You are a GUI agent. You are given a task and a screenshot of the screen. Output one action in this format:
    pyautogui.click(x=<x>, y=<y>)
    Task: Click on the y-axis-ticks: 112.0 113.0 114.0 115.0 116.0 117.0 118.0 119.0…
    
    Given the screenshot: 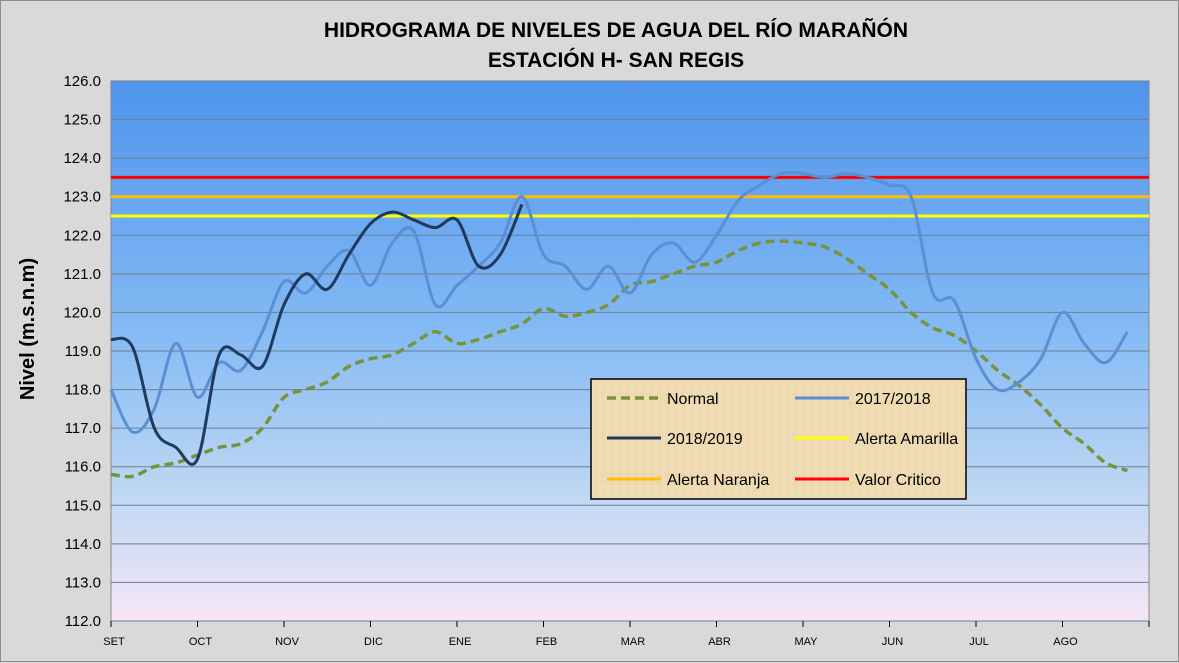 What is the action you would take?
    pyautogui.click(x=82, y=351)
    